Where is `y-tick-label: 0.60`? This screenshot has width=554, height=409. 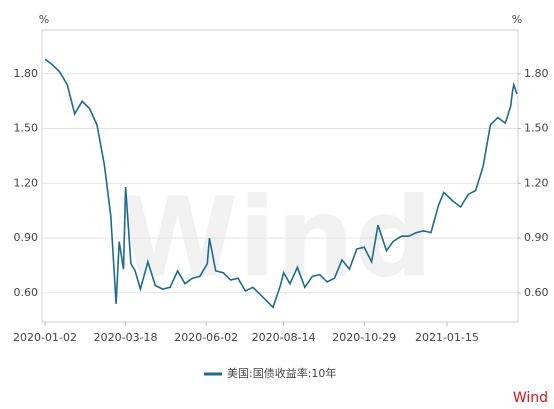
y-tick-label: 0.60 is located at coordinates (26, 292).